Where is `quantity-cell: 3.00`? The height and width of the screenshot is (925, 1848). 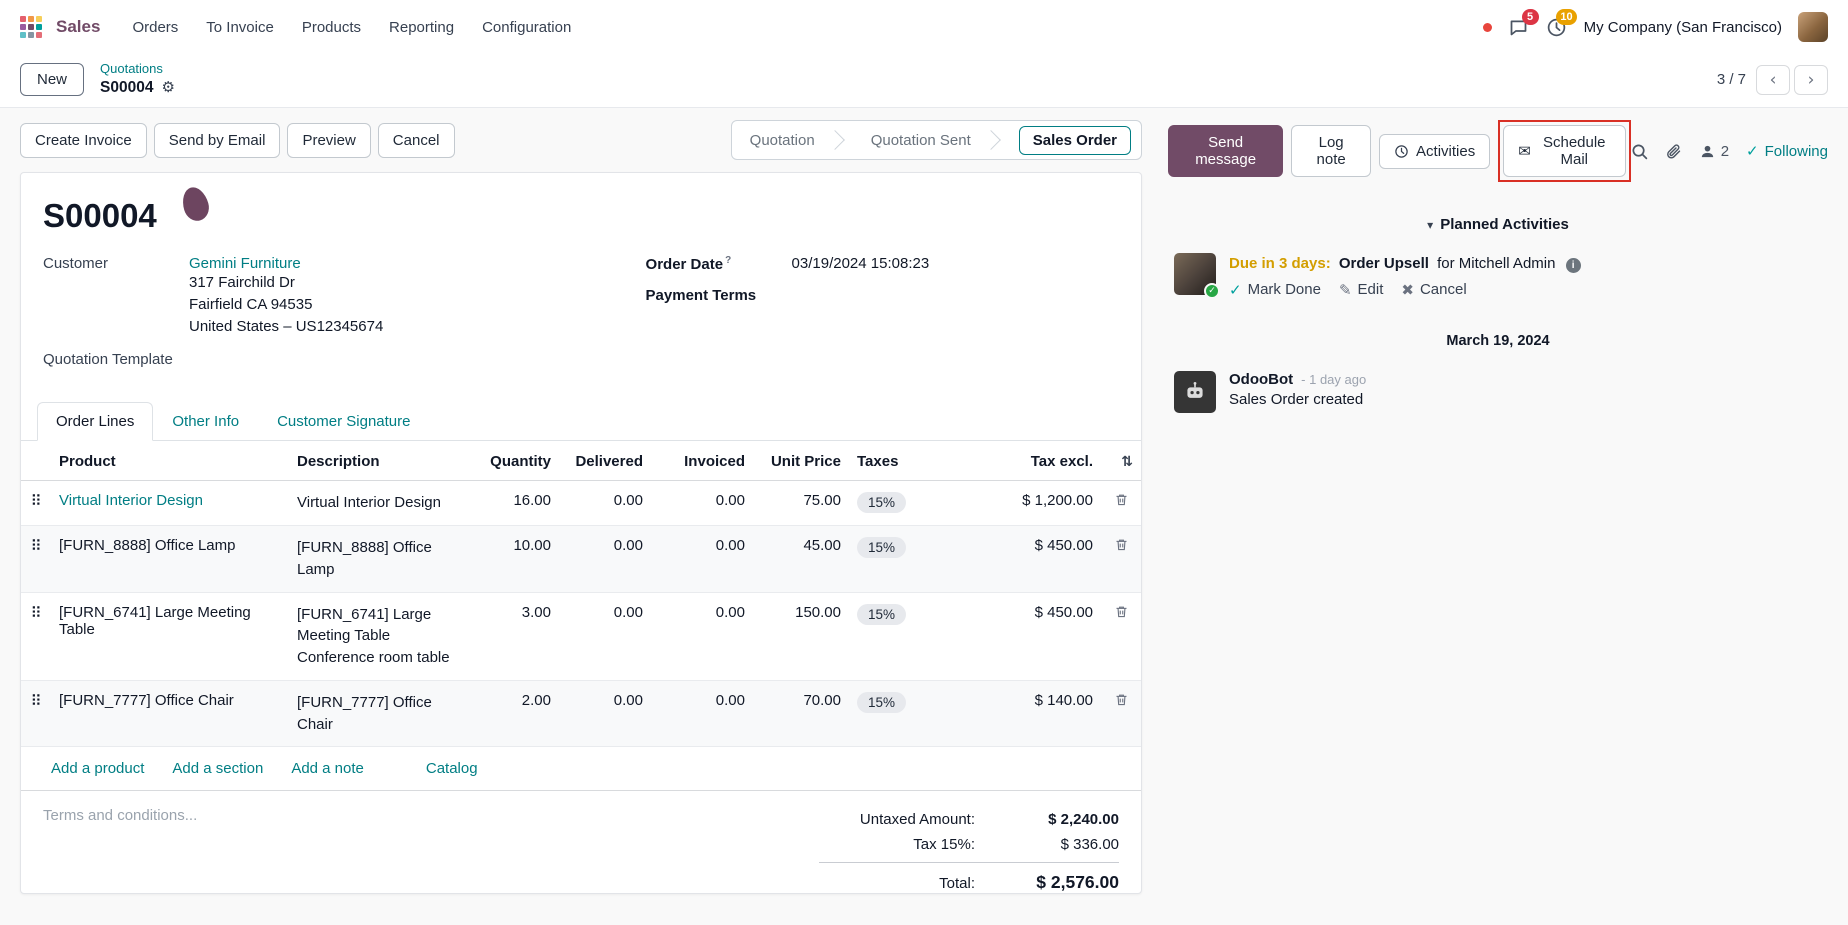 quantity-cell: 3.00 is located at coordinates (513, 636).